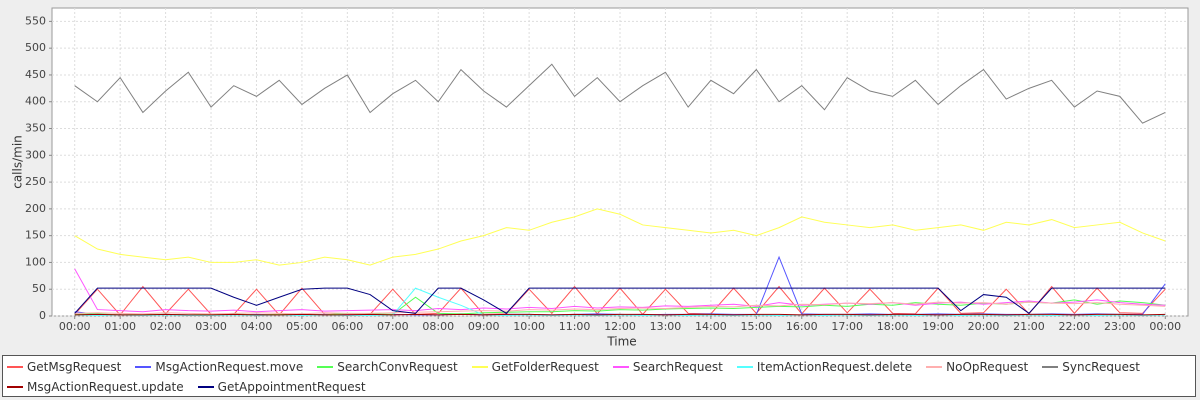  What do you see at coordinates (938, 326) in the screenshot?
I see `x-tick-label: 19:00` at bounding box center [938, 326].